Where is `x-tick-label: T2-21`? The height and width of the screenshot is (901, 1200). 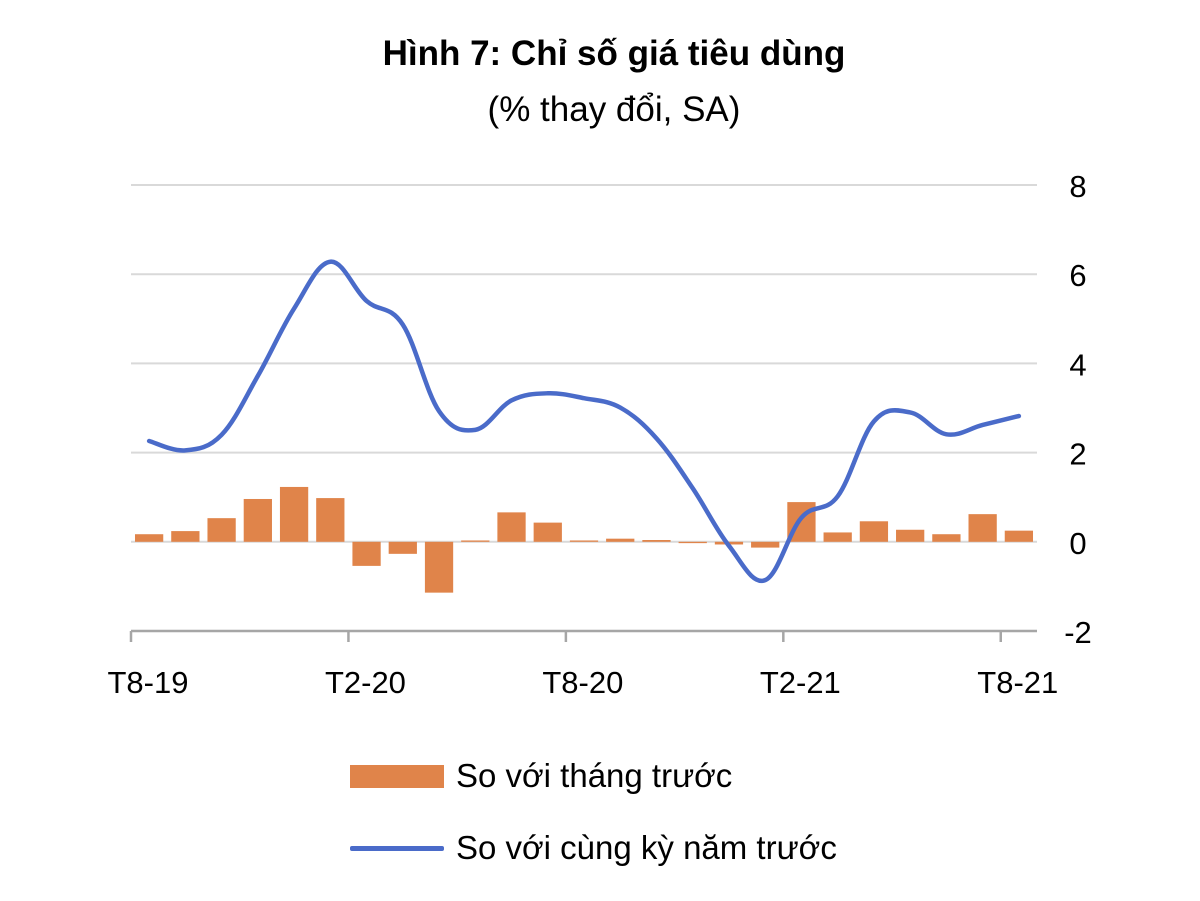 x-tick-label: T2-21 is located at coordinates (800, 682).